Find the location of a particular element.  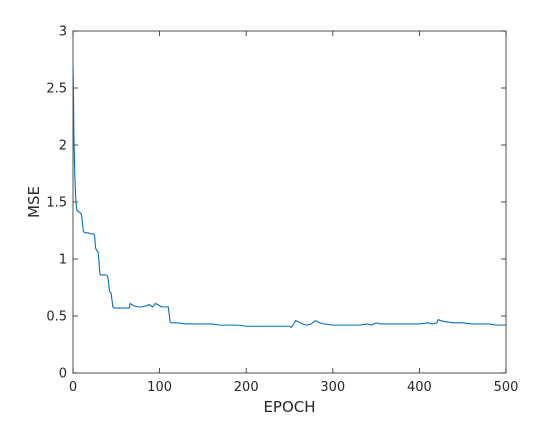

y-axis-label: MSE is located at coordinates (34, 202).